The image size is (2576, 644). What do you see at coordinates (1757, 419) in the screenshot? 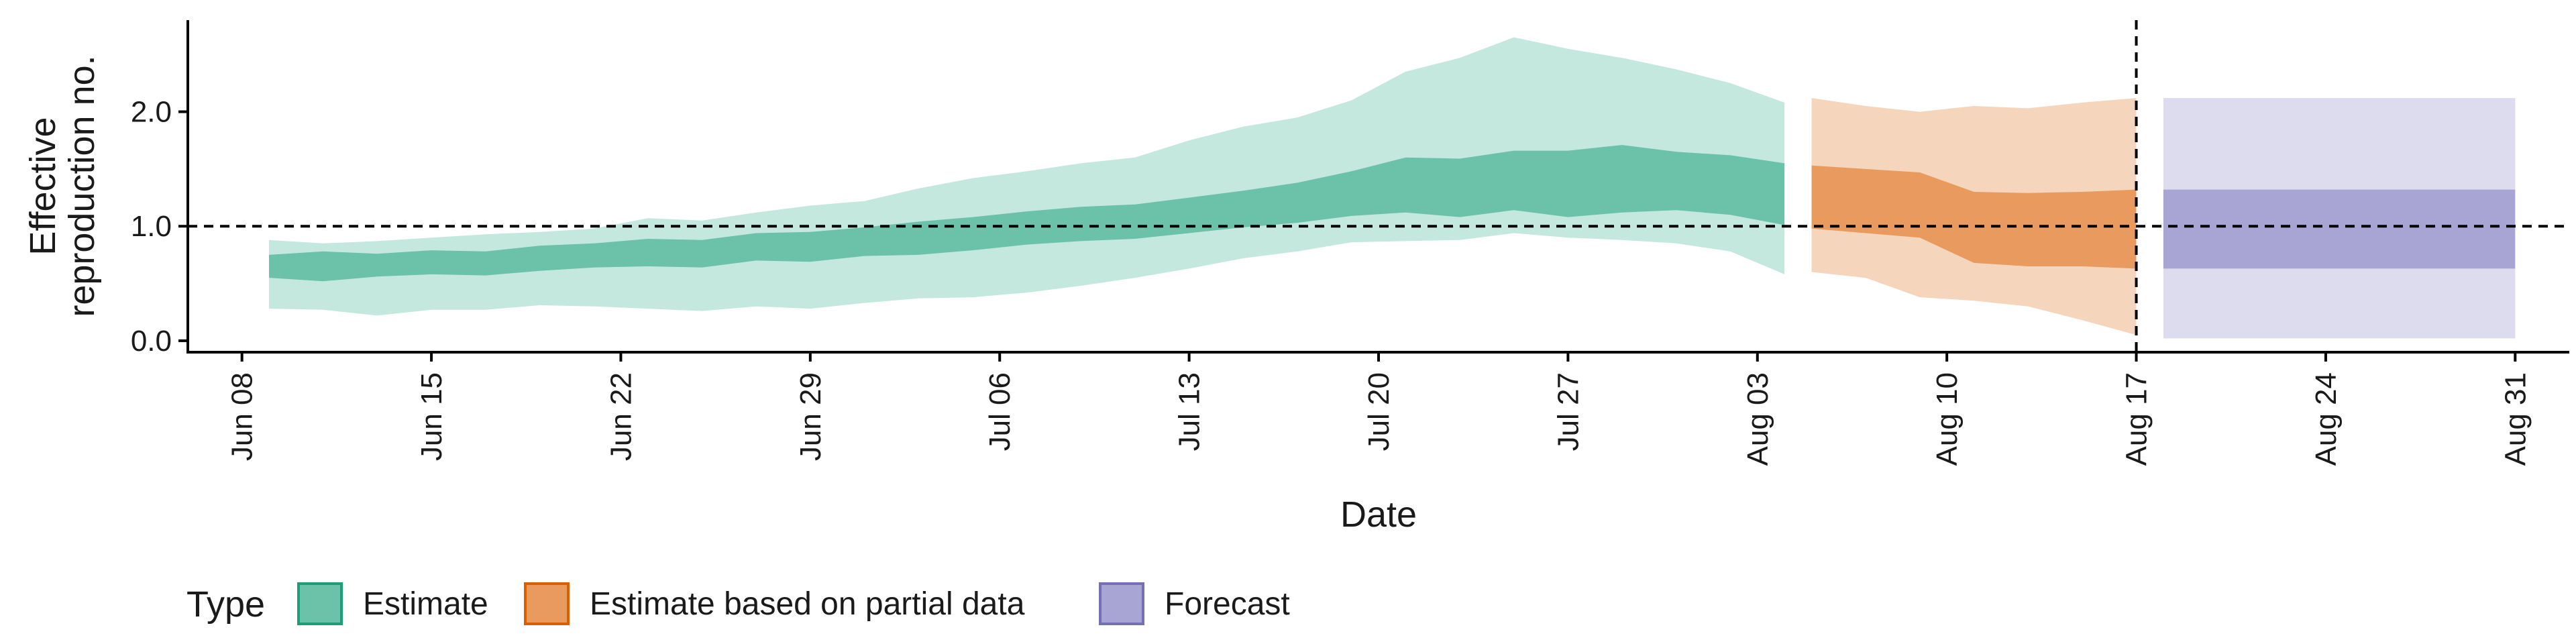
I see `x-tick-label: Aug 03` at bounding box center [1757, 419].